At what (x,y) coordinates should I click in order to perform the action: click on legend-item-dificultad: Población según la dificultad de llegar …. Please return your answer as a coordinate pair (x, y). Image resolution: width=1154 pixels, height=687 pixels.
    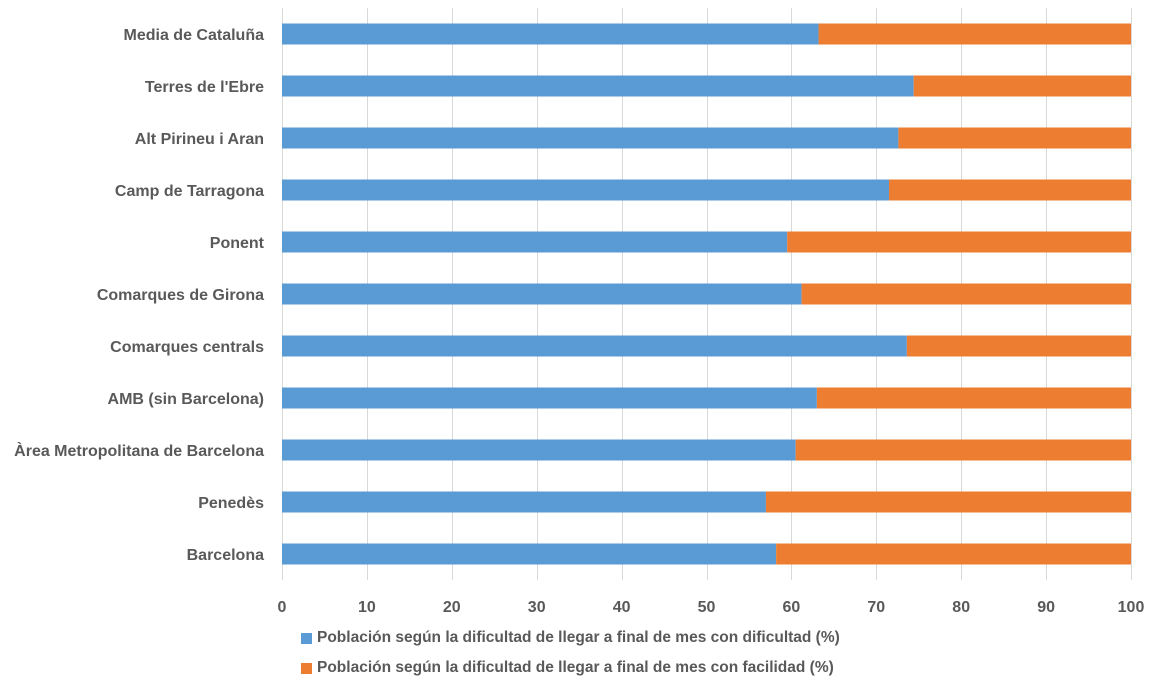
    Looking at the image, I should click on (570, 638).